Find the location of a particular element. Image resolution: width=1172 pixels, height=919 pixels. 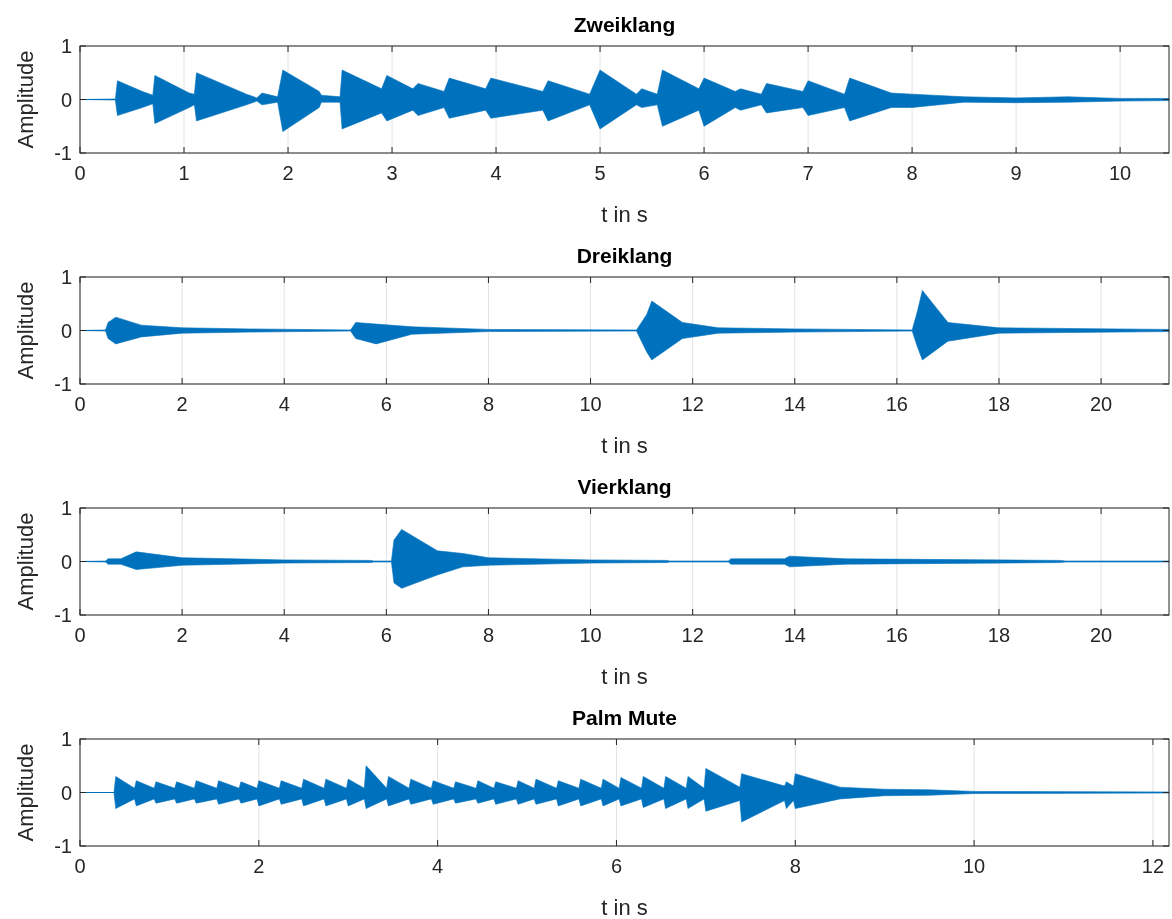

chart-title: Zweiklang is located at coordinates (624, 24).